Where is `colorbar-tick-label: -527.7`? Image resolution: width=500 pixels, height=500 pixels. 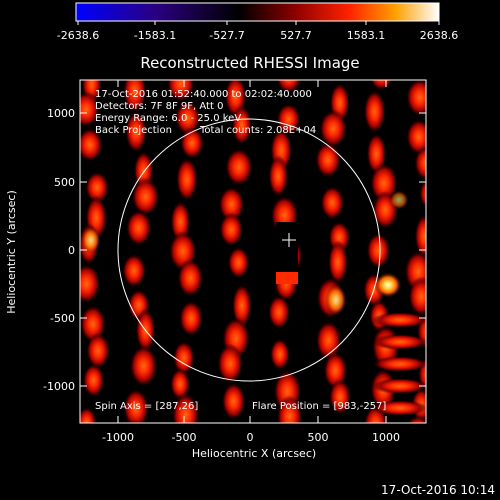 colorbar-tick-label: -527.7 is located at coordinates (226, 35).